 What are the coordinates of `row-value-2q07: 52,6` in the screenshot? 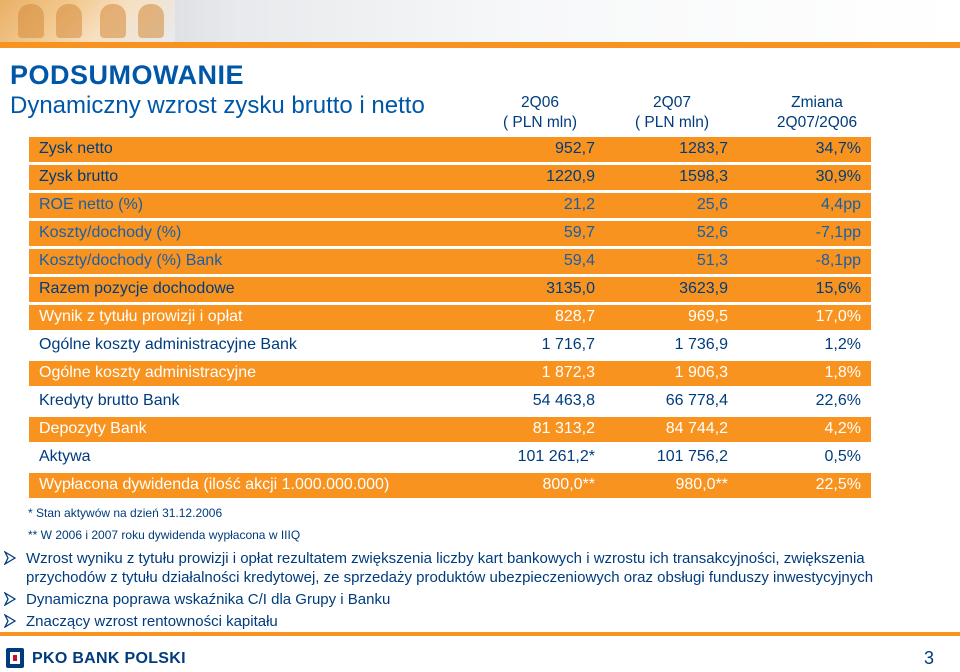 It's located at (712, 232).